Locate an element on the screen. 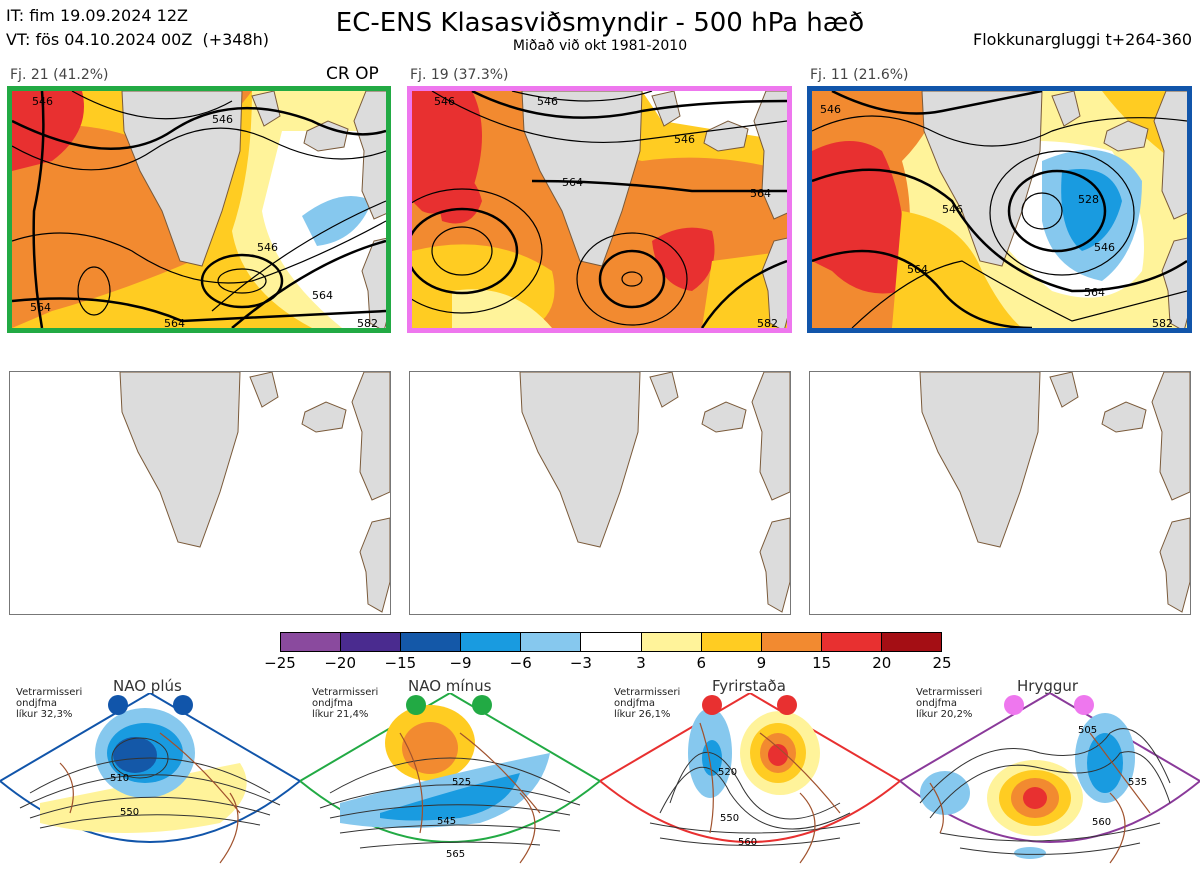 This screenshot has width=1200, height=871. initial-time: IT: fim 19.09.2024 12Z is located at coordinates (97, 15).